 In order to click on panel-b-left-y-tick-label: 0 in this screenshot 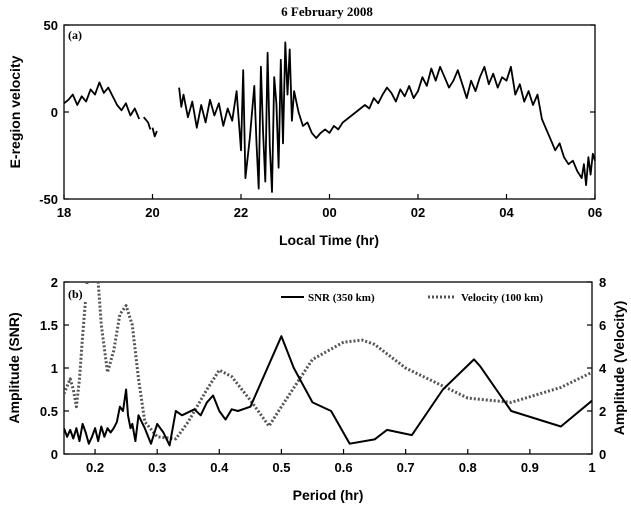, I will do `click(54, 454)`.